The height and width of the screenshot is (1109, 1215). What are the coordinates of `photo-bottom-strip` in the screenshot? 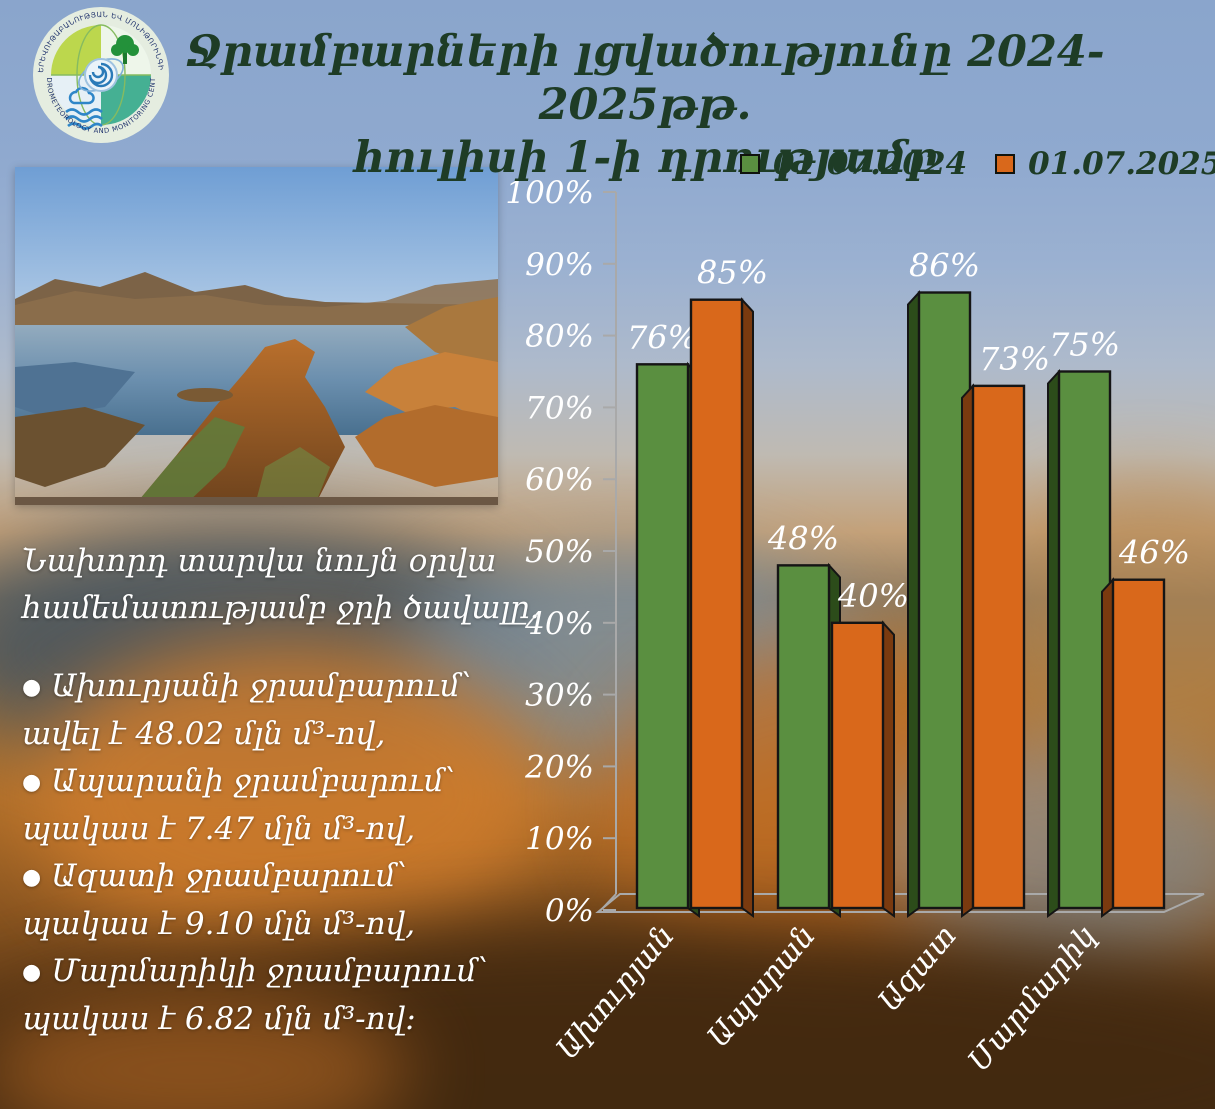 It's located at (256, 501).